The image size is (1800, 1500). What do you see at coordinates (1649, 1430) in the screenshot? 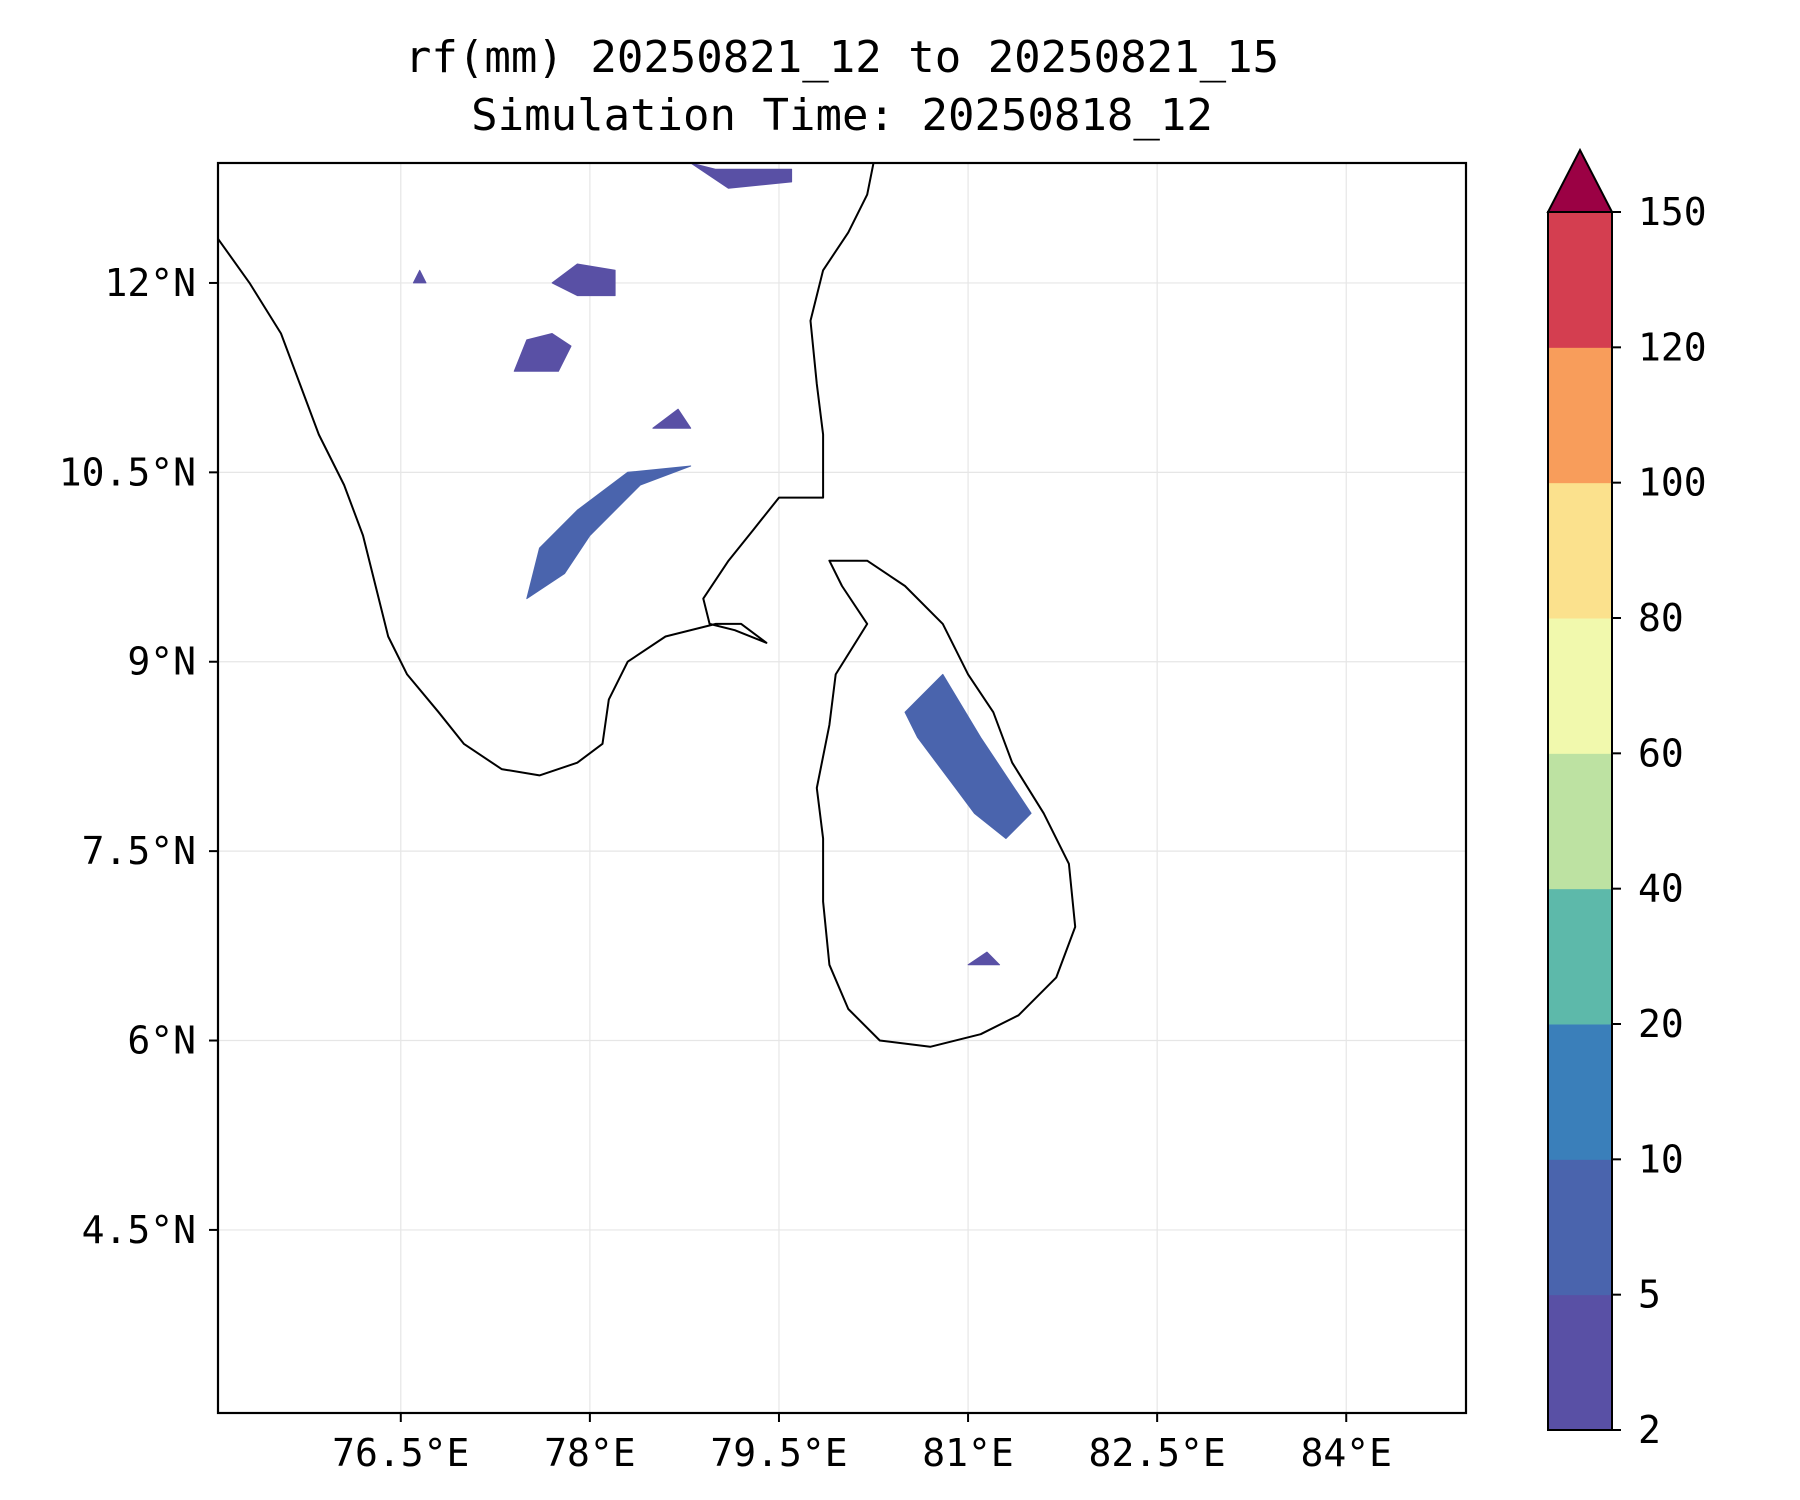
I see `colorbar-tick-label: 2` at bounding box center [1649, 1430].